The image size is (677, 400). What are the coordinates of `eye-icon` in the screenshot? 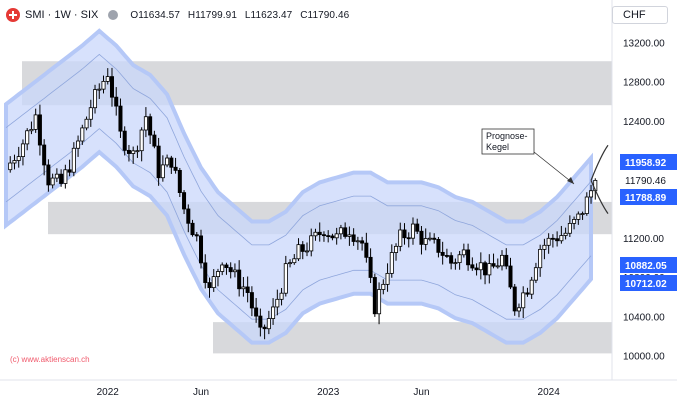 It's located at (113, 15).